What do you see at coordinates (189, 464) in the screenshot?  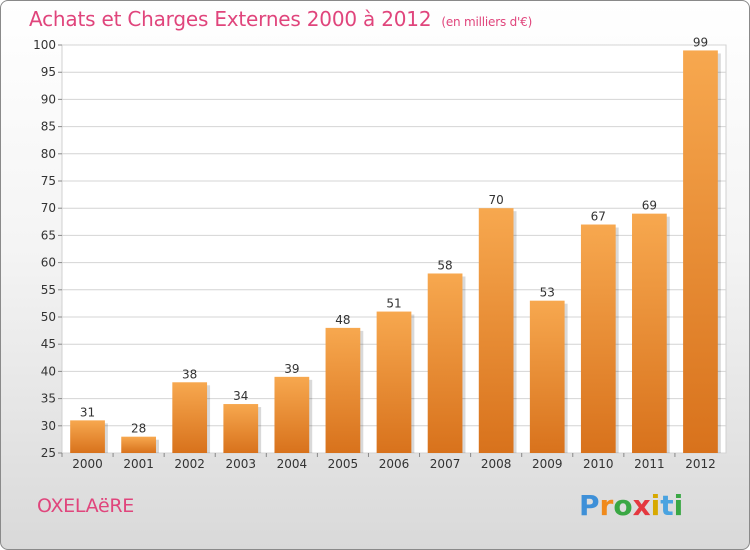 I see `x-tick-label: 2002` at bounding box center [189, 464].